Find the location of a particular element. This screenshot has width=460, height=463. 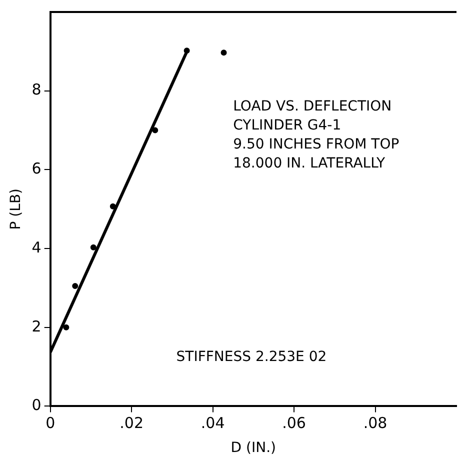

y-tick-label: 2 is located at coordinates (37, 326).